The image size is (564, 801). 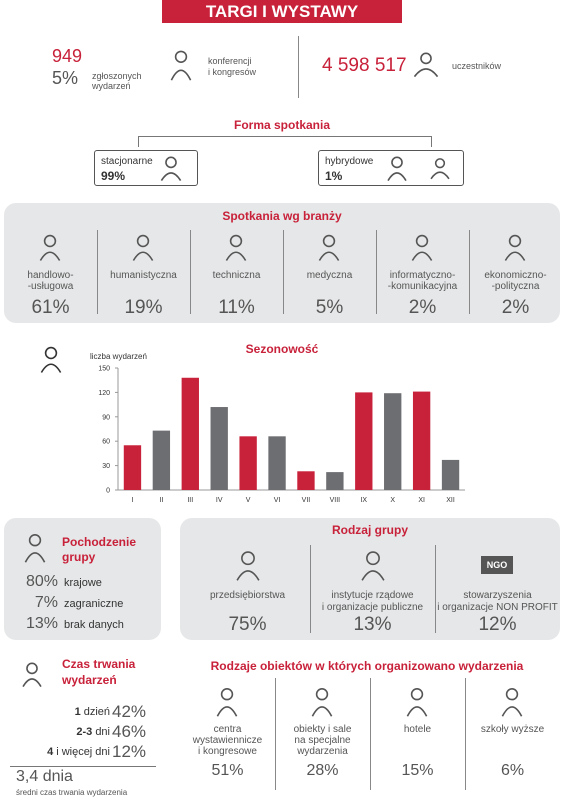 What do you see at coordinates (94, 625) in the screenshot?
I see `origin-label: brak danych` at bounding box center [94, 625].